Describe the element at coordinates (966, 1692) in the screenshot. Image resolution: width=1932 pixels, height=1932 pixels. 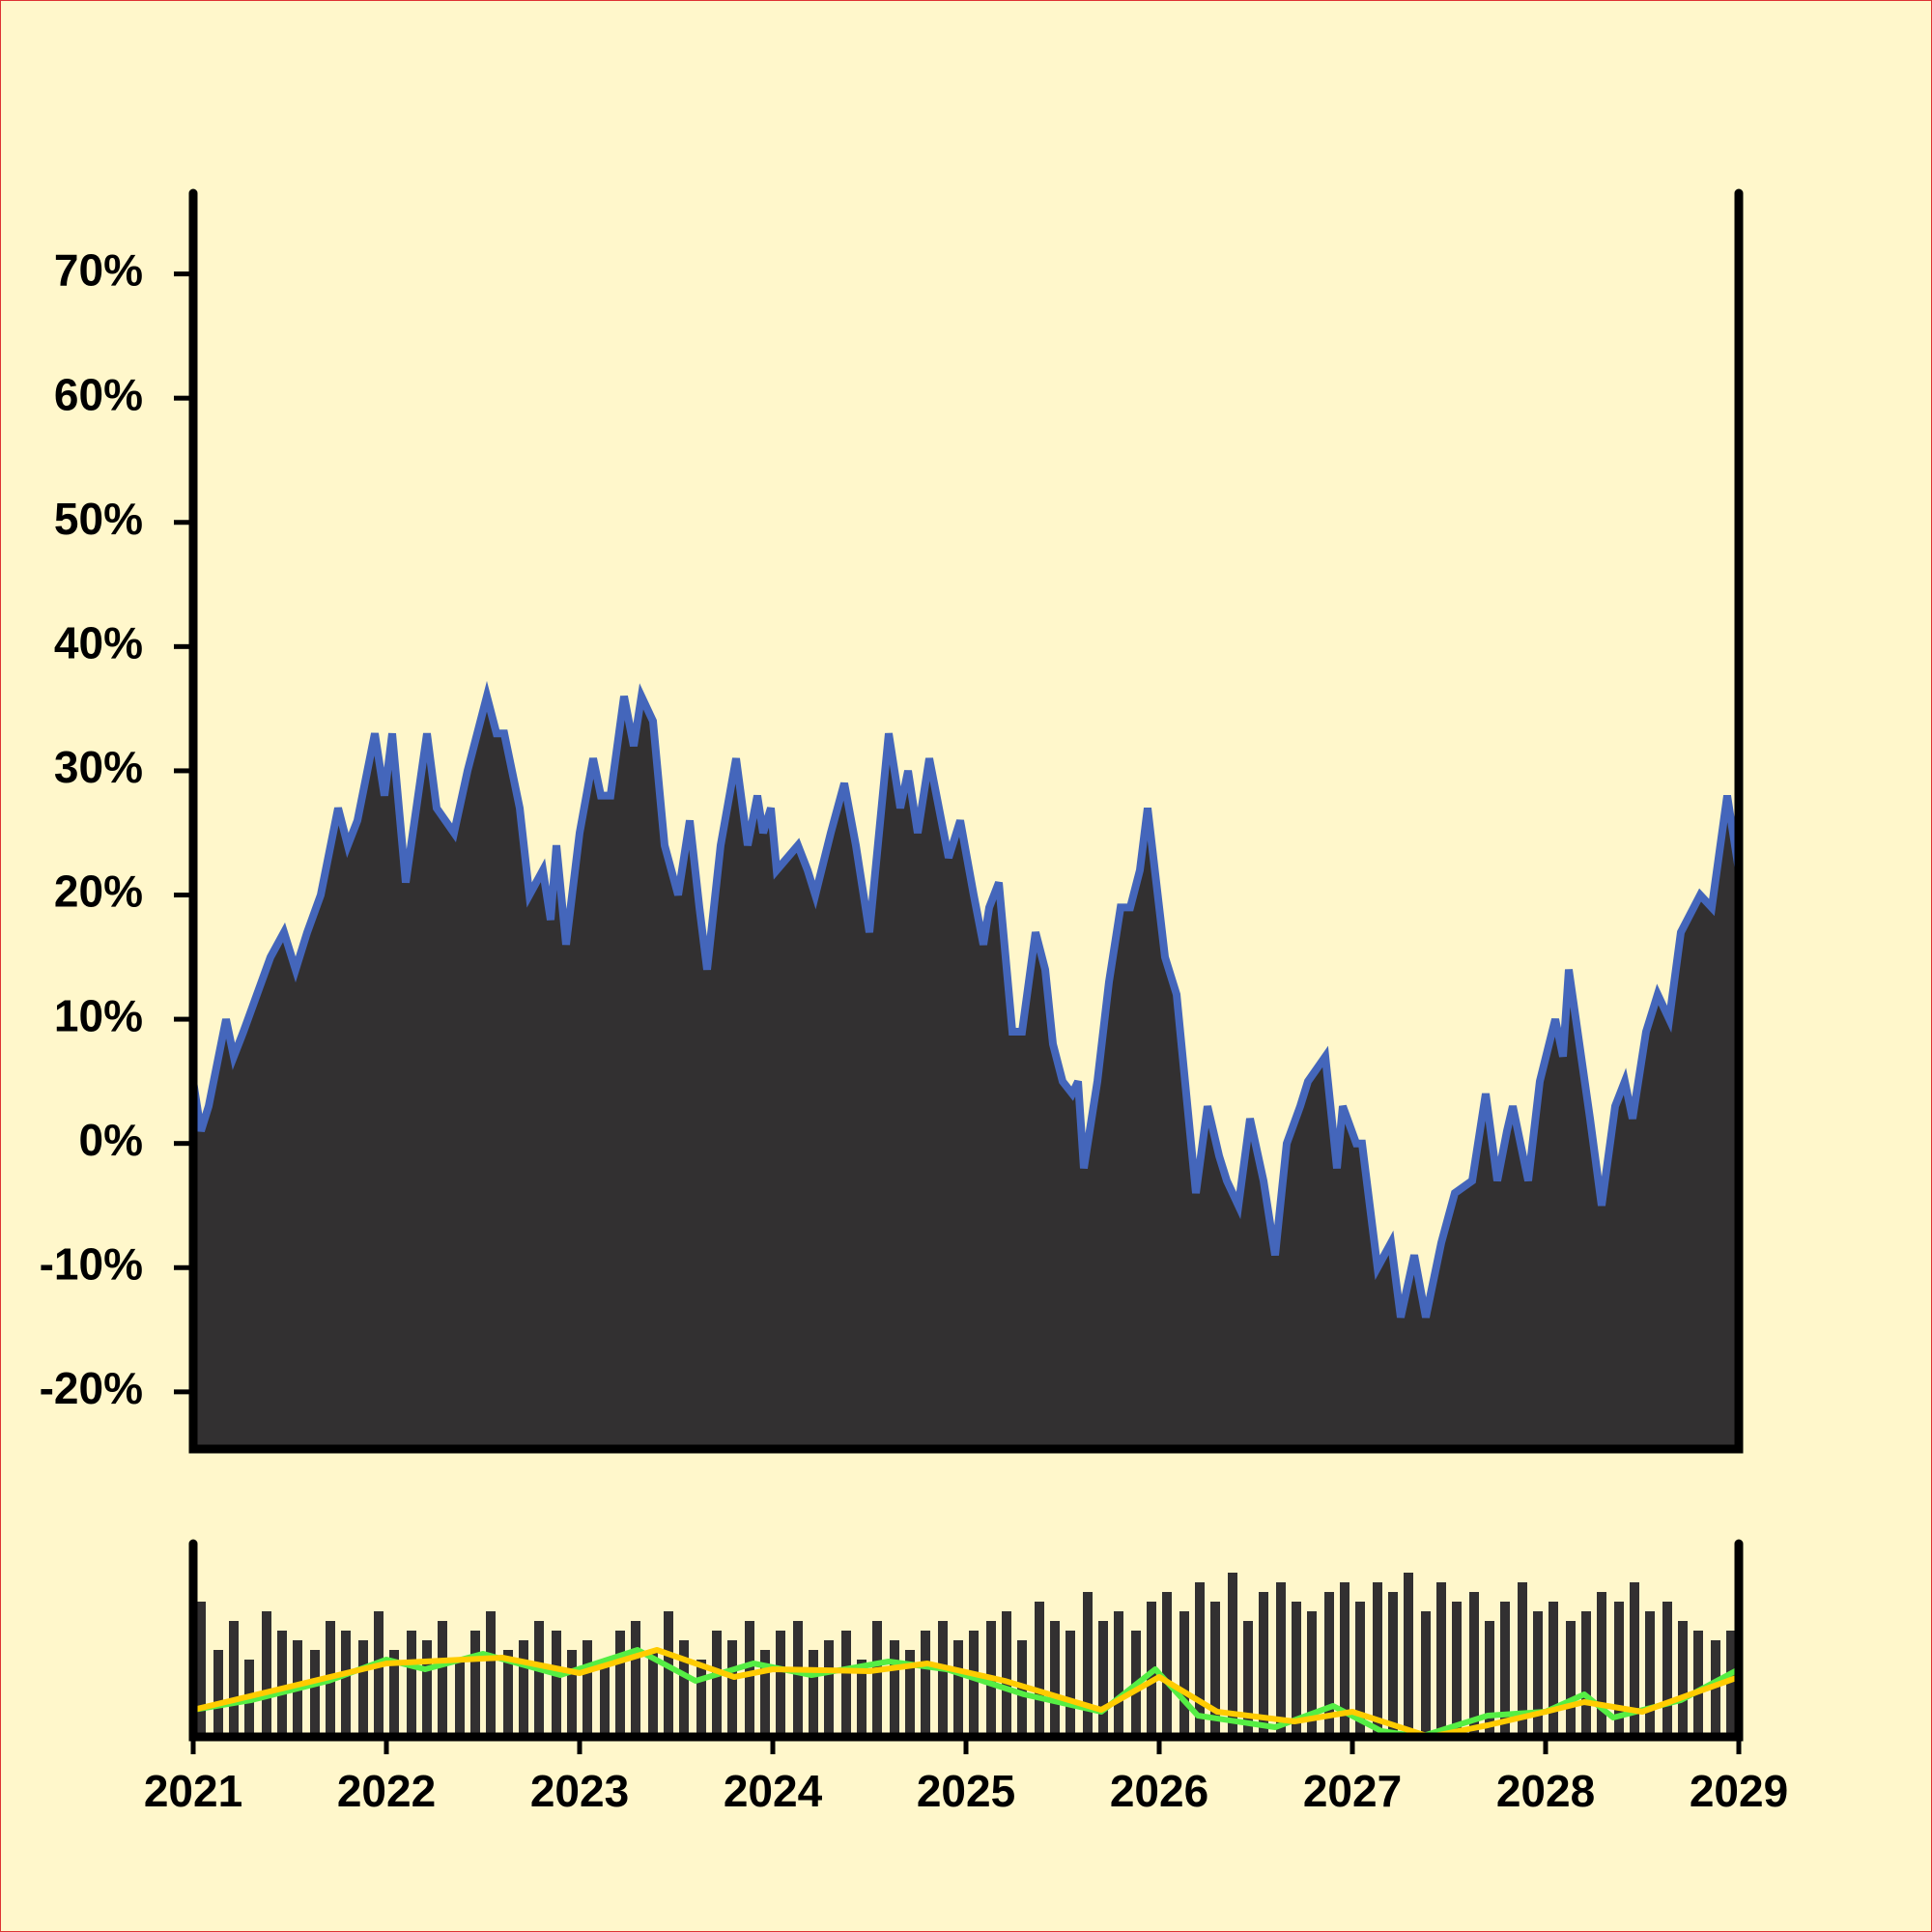
I see `moving-average` at that location.